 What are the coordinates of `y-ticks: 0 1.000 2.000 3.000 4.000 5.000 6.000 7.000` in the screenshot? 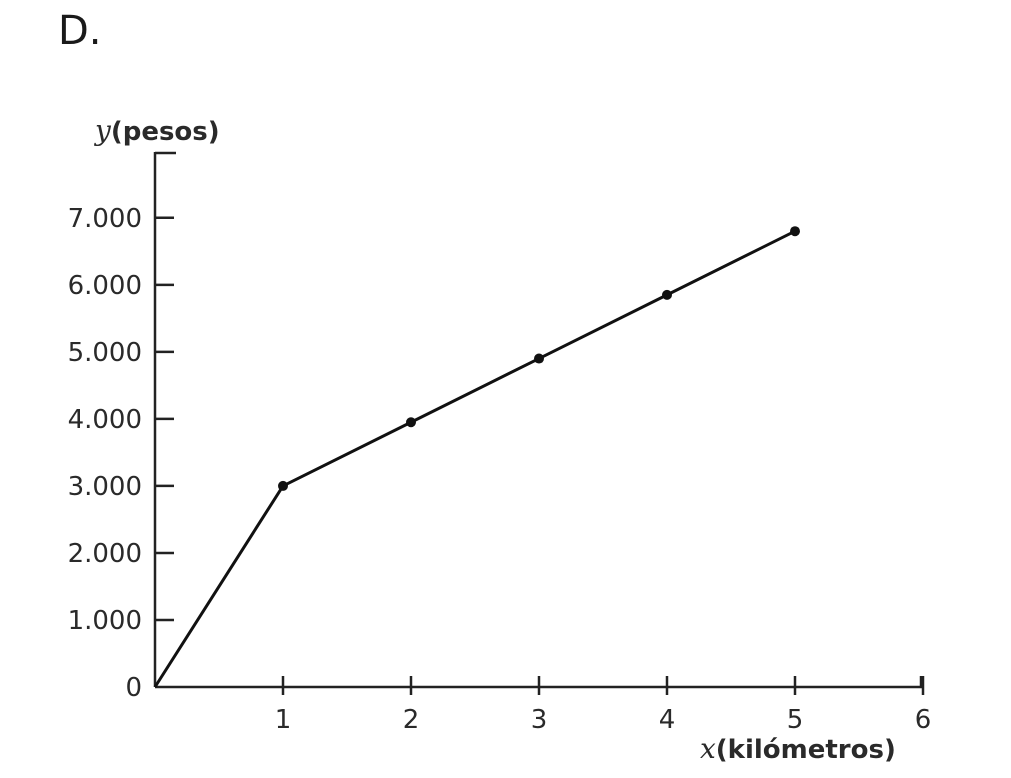 It's located at (121, 453).